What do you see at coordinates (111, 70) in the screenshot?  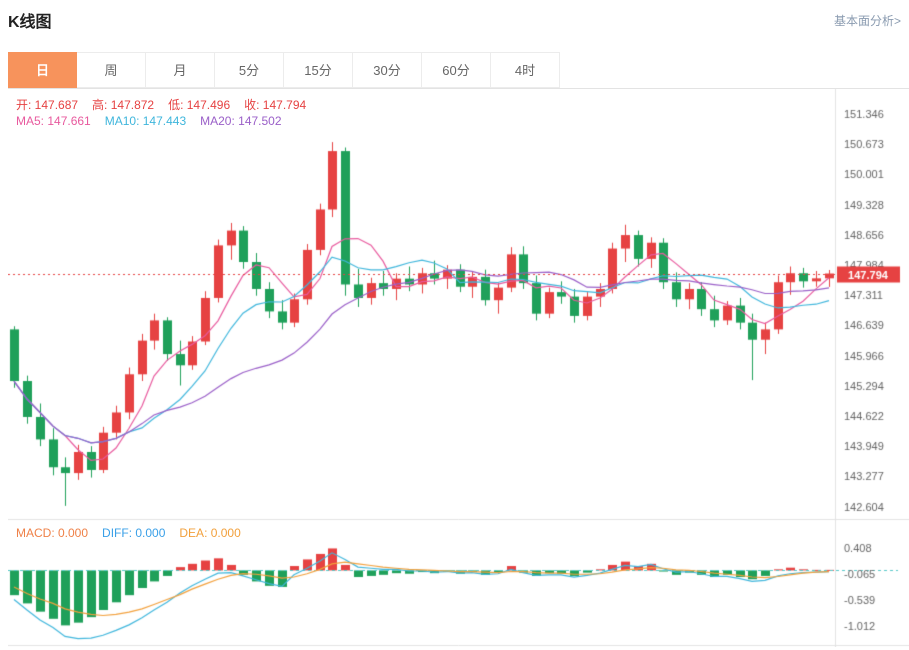 I see `tab-week: 周` at bounding box center [111, 70].